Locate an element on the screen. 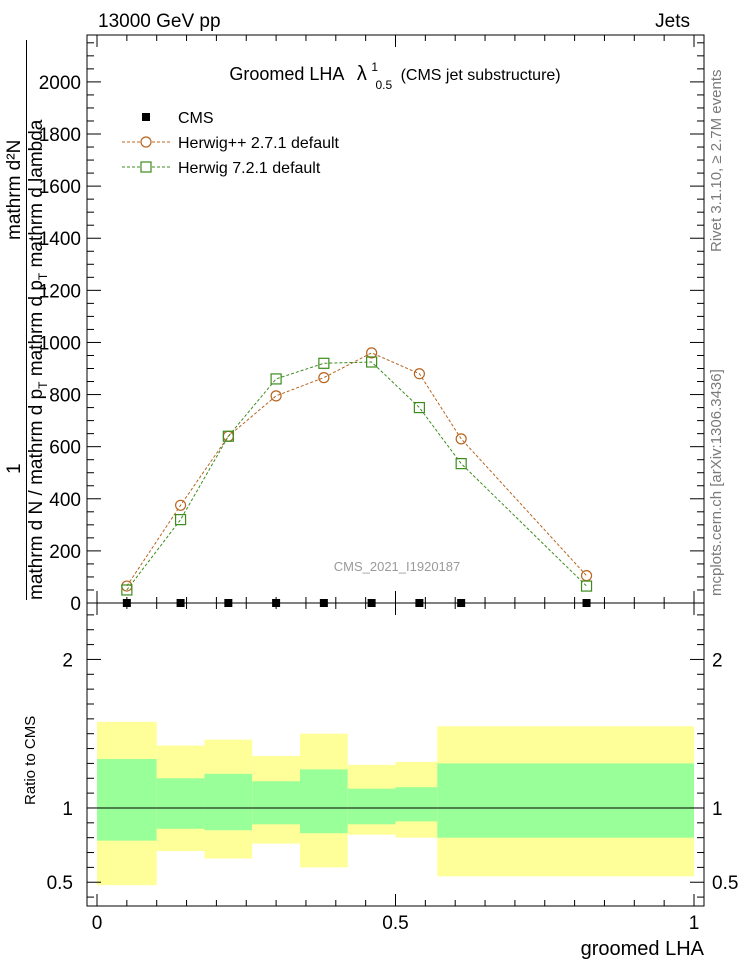  y-label-numerator: 1 is located at coordinates (14, 468).